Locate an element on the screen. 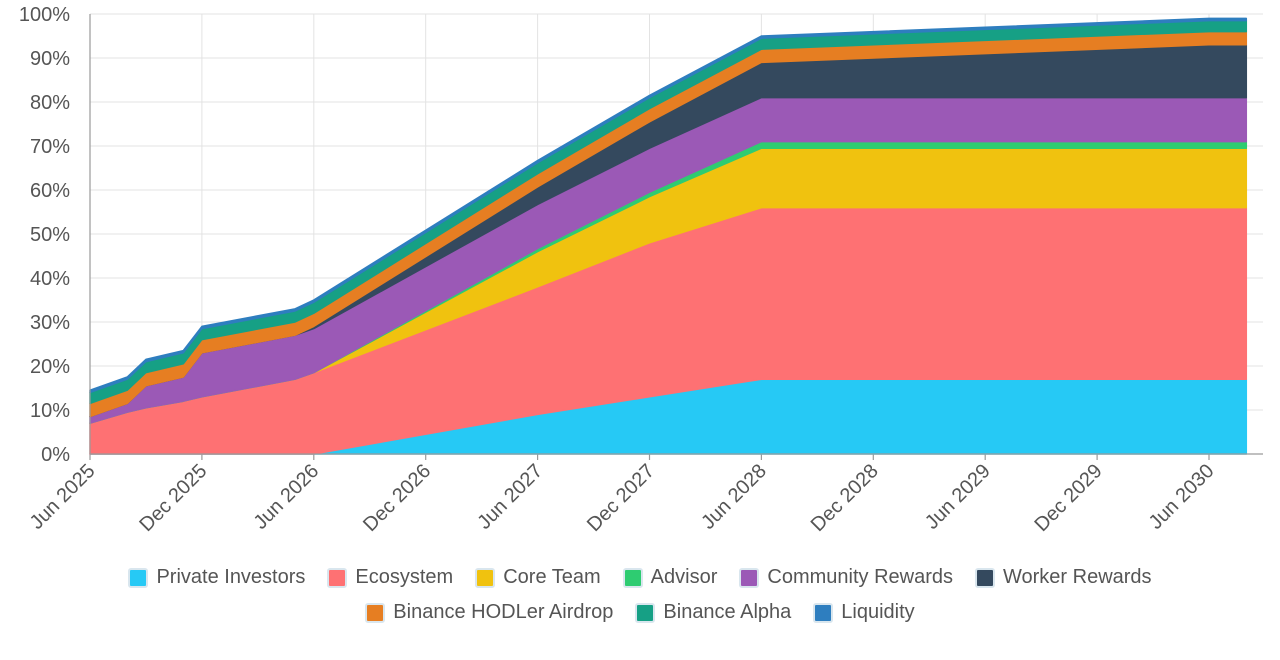 Image resolution: width=1280 pixels, height=660 pixels. x-tick-label: Dec 2028 is located at coordinates (845, 498).